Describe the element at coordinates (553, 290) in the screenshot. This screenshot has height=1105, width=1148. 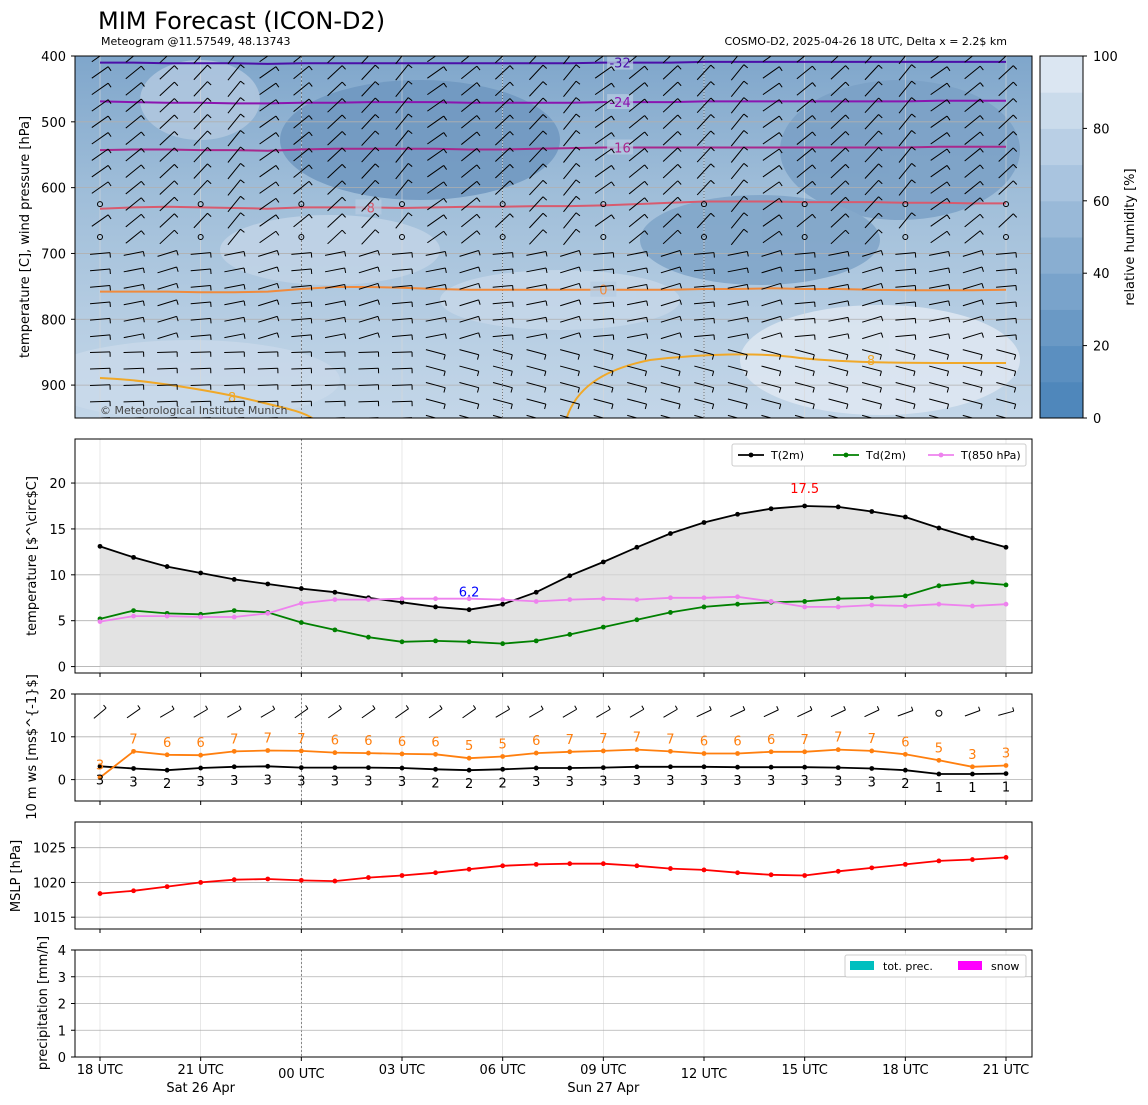
I see `isotherm-line` at that location.